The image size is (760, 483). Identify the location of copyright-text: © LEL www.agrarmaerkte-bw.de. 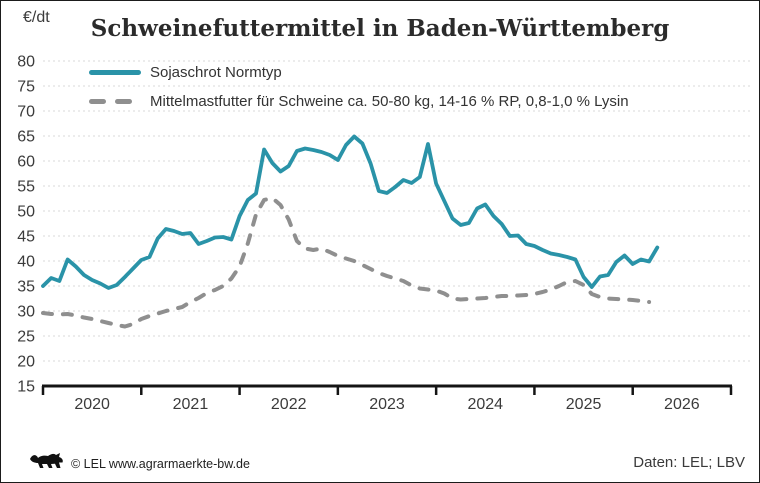
(160, 464).